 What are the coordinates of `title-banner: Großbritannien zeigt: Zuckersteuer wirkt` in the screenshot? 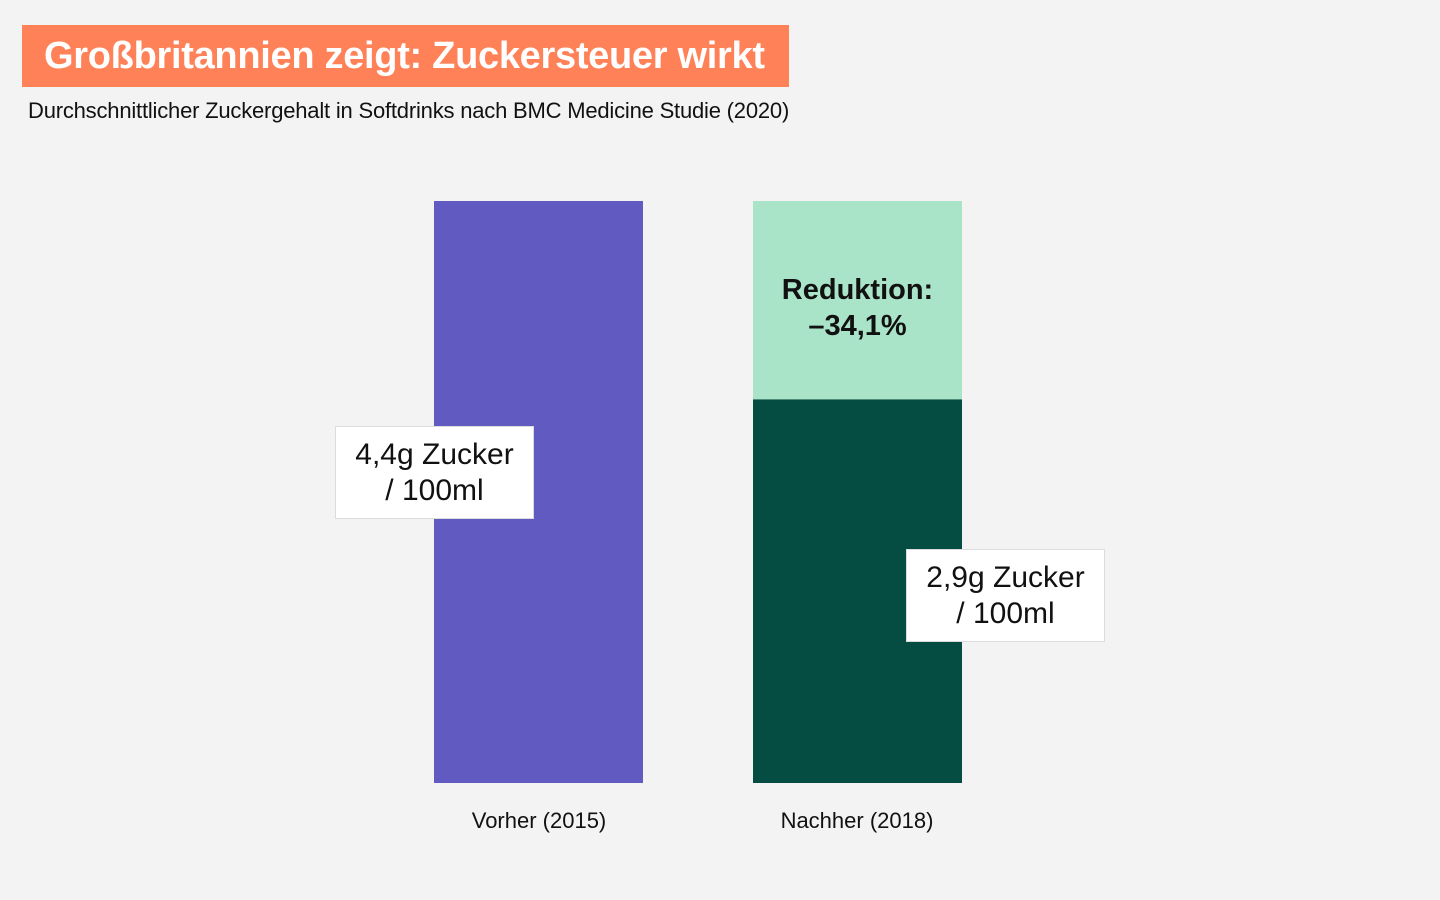 It's located at (405, 56).